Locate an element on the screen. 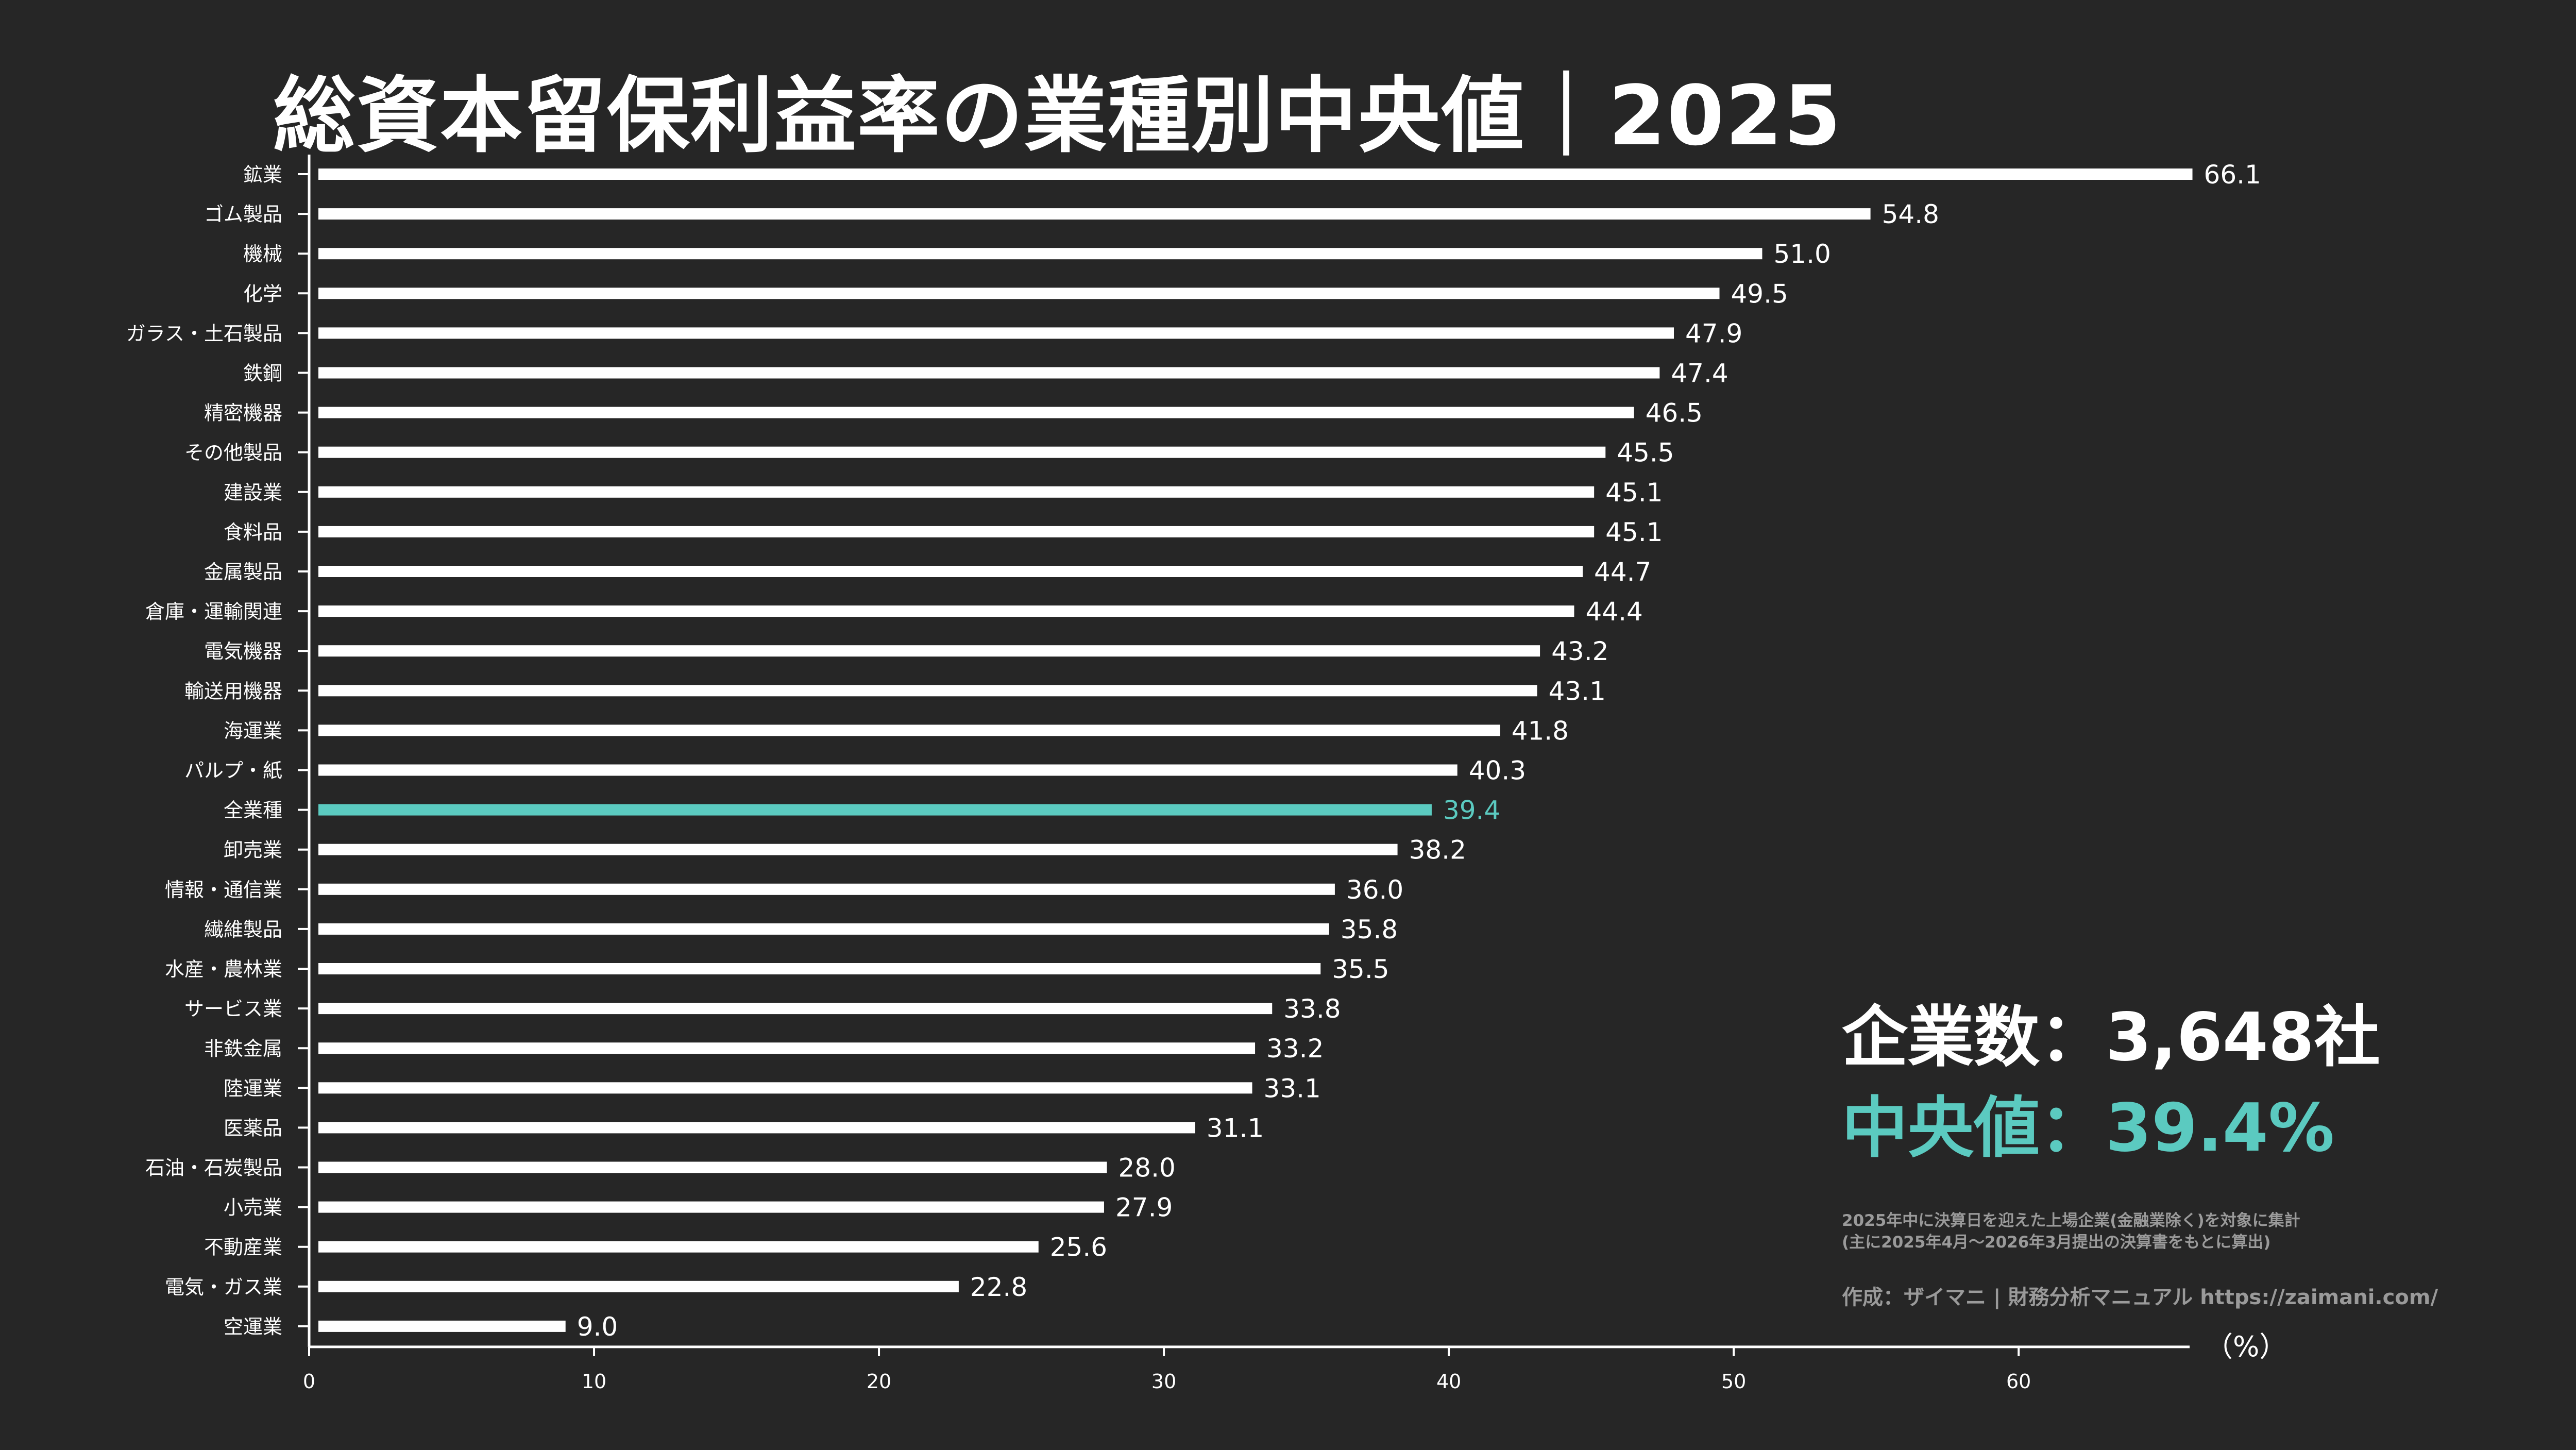 This screenshot has height=1450, width=2576. value-label: 66.1 is located at coordinates (2233, 175).